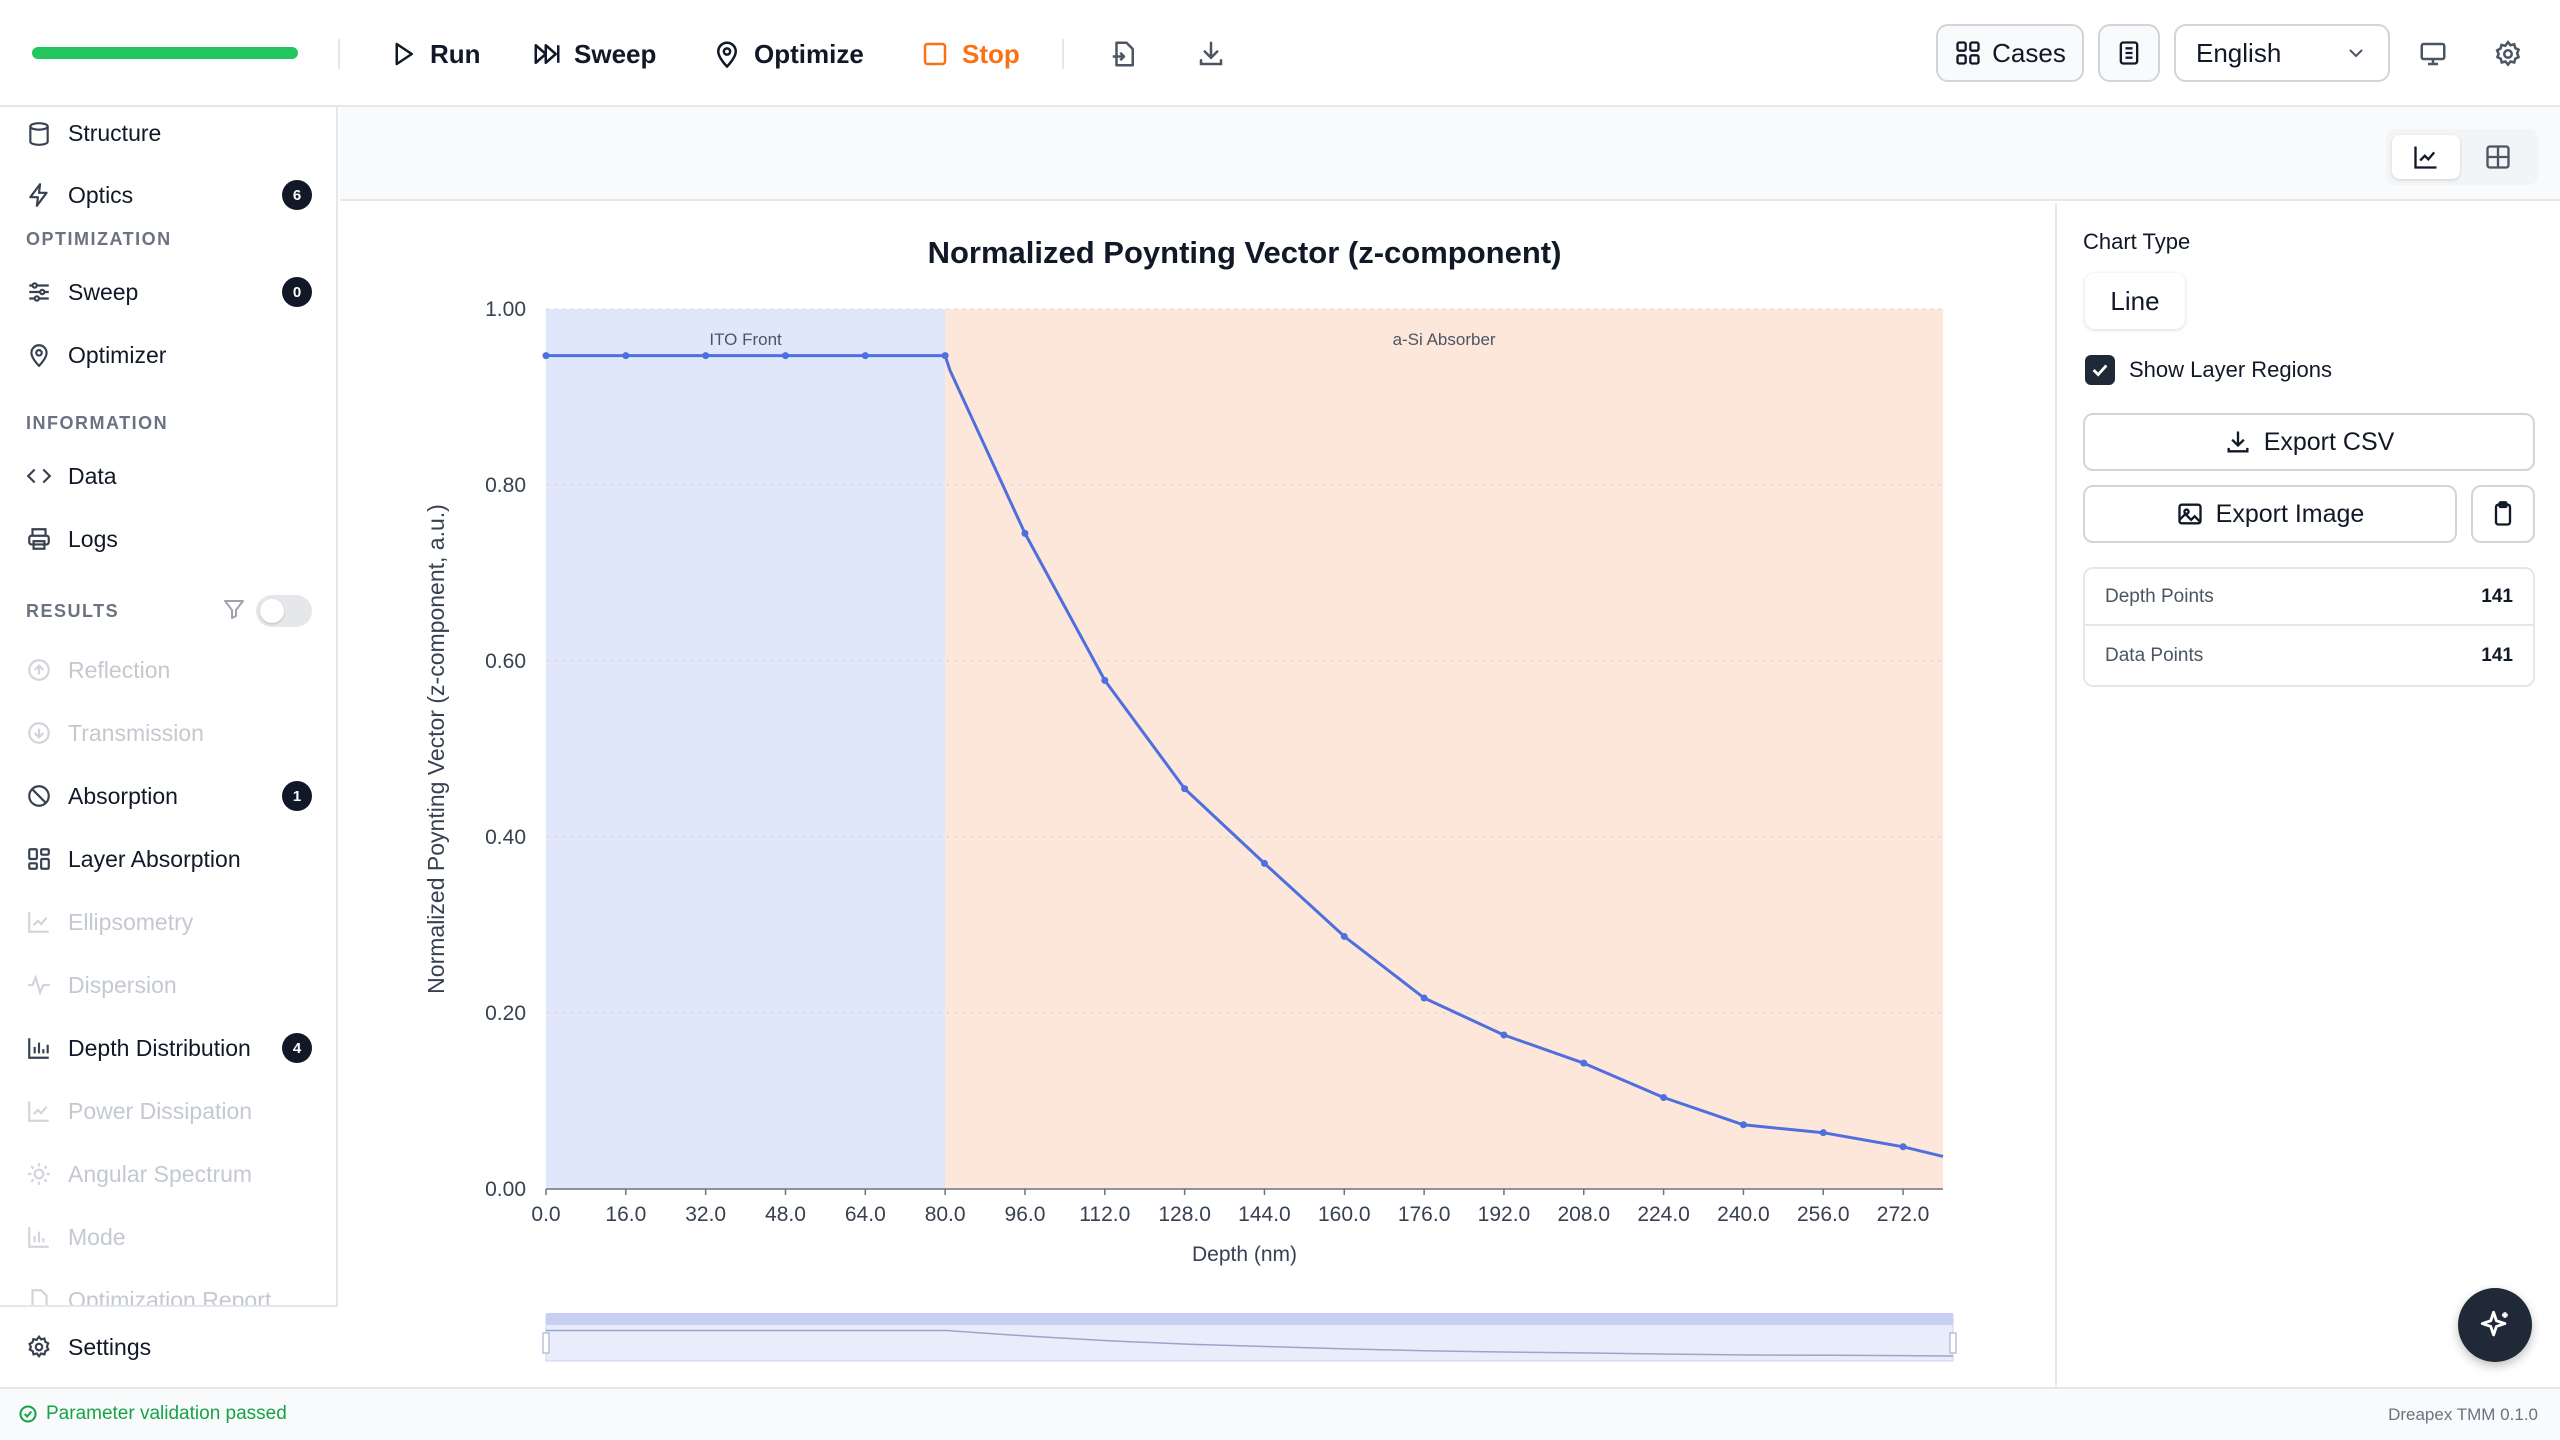 The width and height of the screenshot is (2560, 1440). What do you see at coordinates (154, 858) in the screenshot?
I see `sidebar-item-label: Layer Absorption` at bounding box center [154, 858].